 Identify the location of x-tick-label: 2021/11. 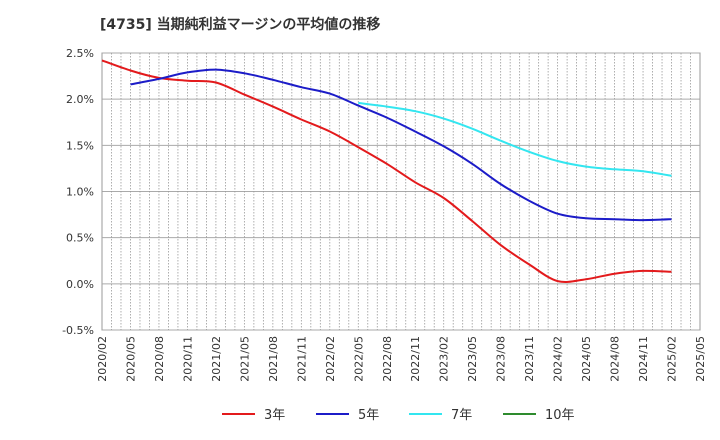
(301, 359).